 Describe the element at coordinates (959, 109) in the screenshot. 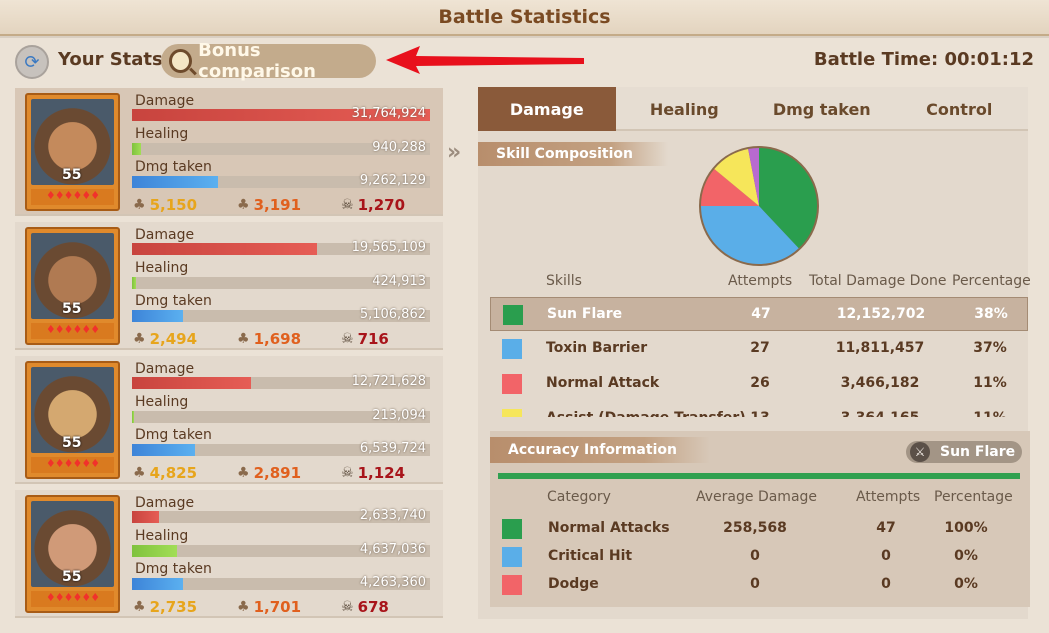

I see `tab-control: Control` at that location.